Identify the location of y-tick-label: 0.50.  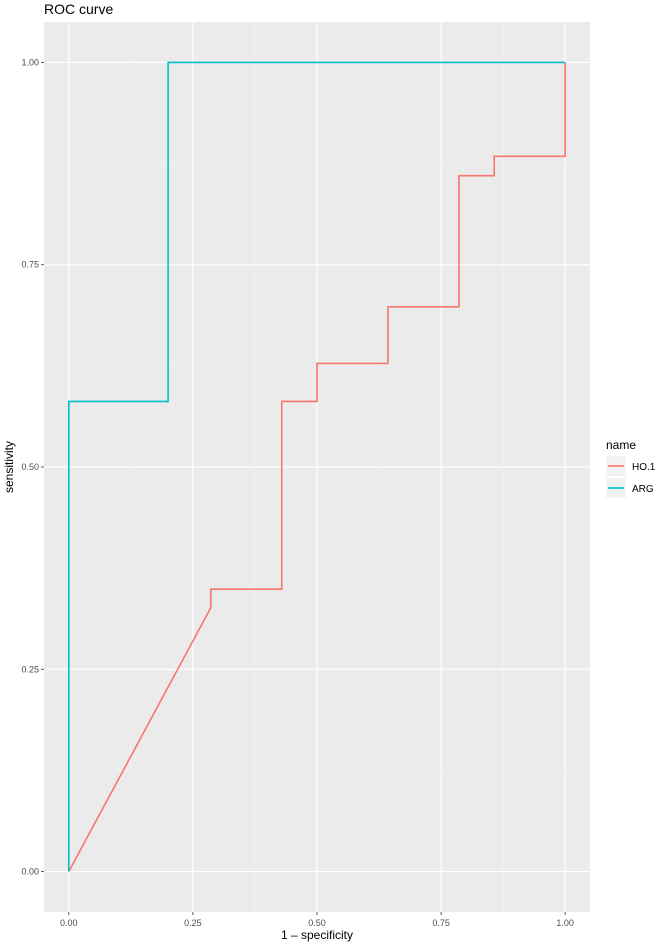
(30, 467).